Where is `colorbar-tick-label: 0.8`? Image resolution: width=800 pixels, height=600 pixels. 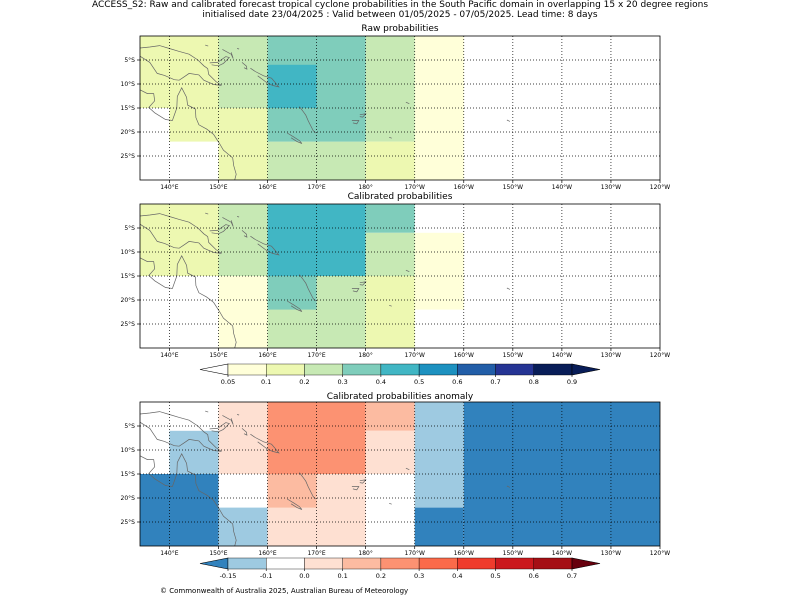 colorbar-tick-label: 0.8 is located at coordinates (534, 382).